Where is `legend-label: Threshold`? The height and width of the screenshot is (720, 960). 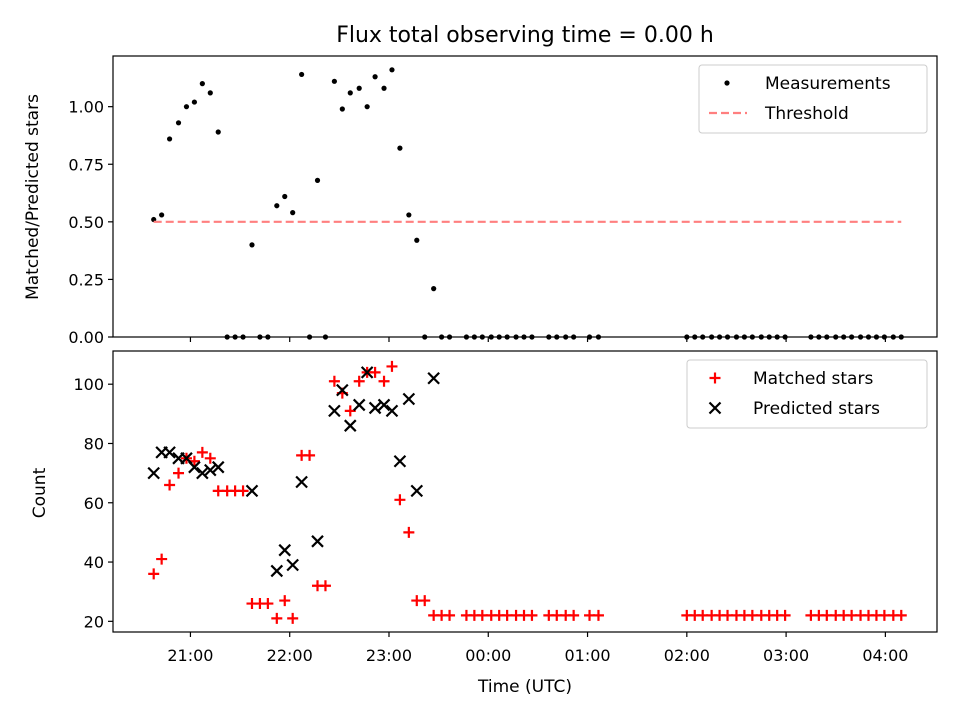
legend-label: Threshold is located at coordinates (806, 114).